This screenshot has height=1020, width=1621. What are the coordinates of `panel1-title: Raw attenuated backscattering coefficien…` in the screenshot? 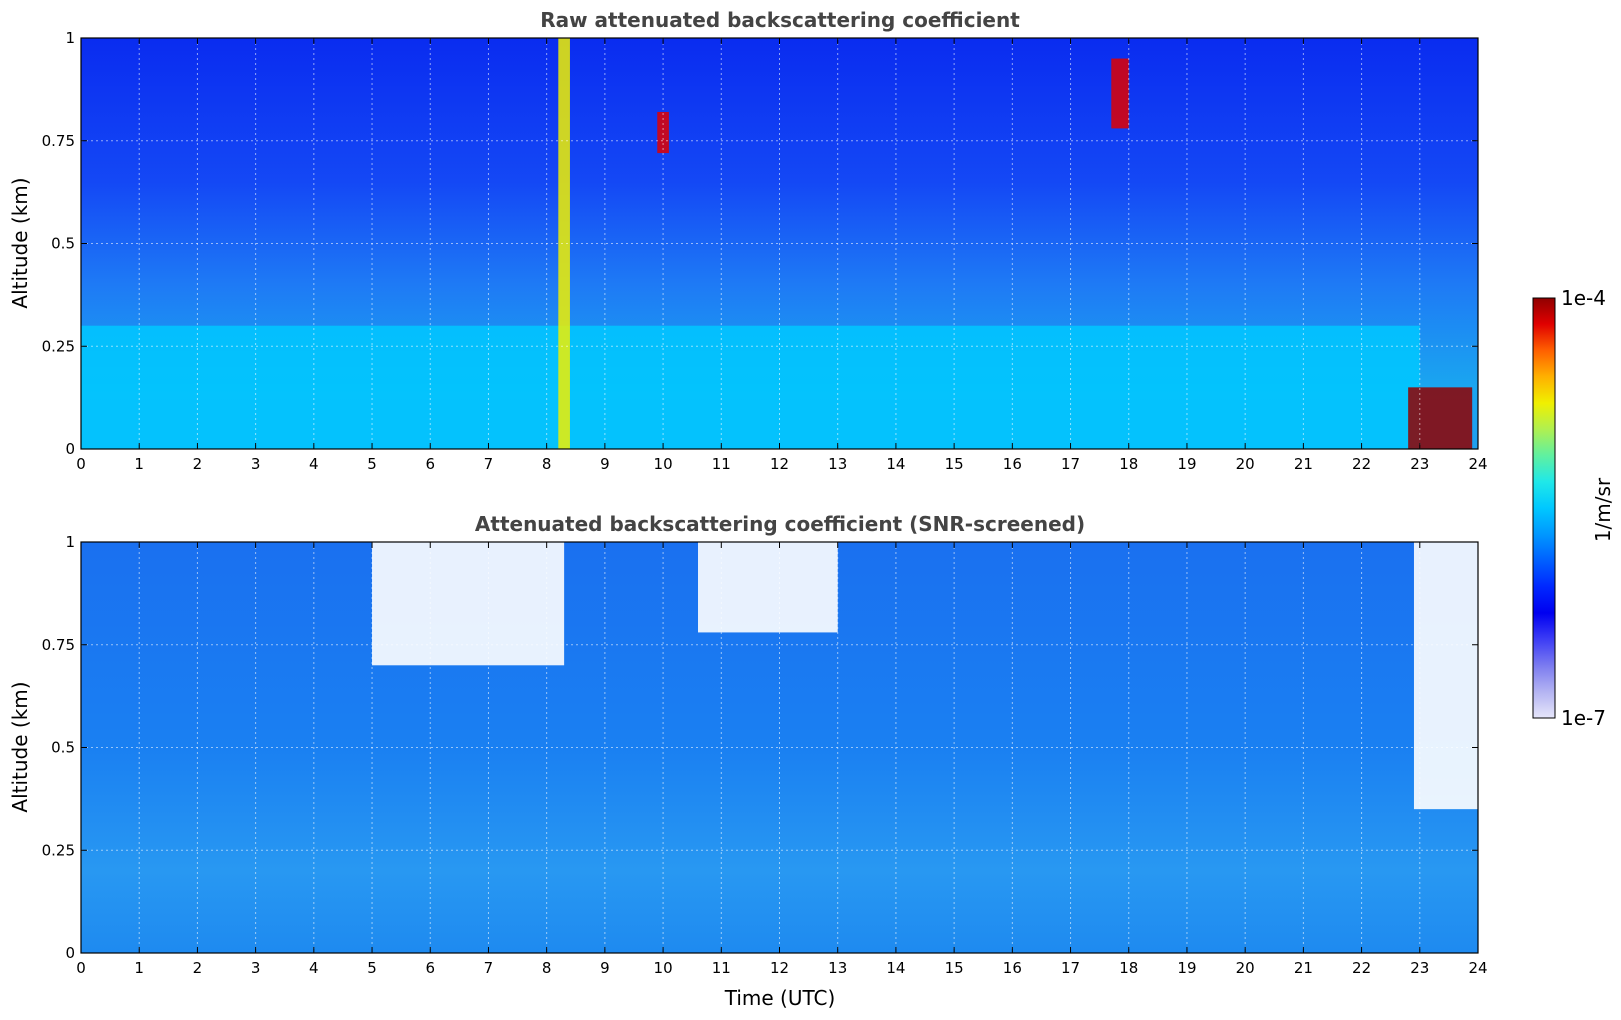 It's located at (780, 20).